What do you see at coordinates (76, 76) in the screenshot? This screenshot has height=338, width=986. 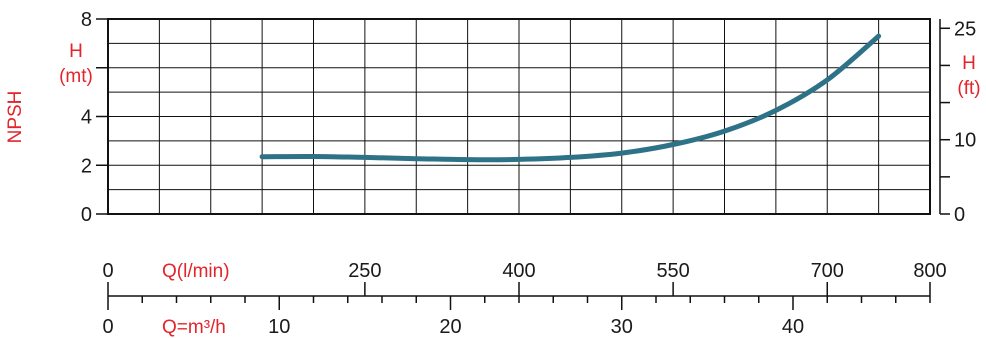 I see `left-unit-label-mt: (mt)` at bounding box center [76, 76].